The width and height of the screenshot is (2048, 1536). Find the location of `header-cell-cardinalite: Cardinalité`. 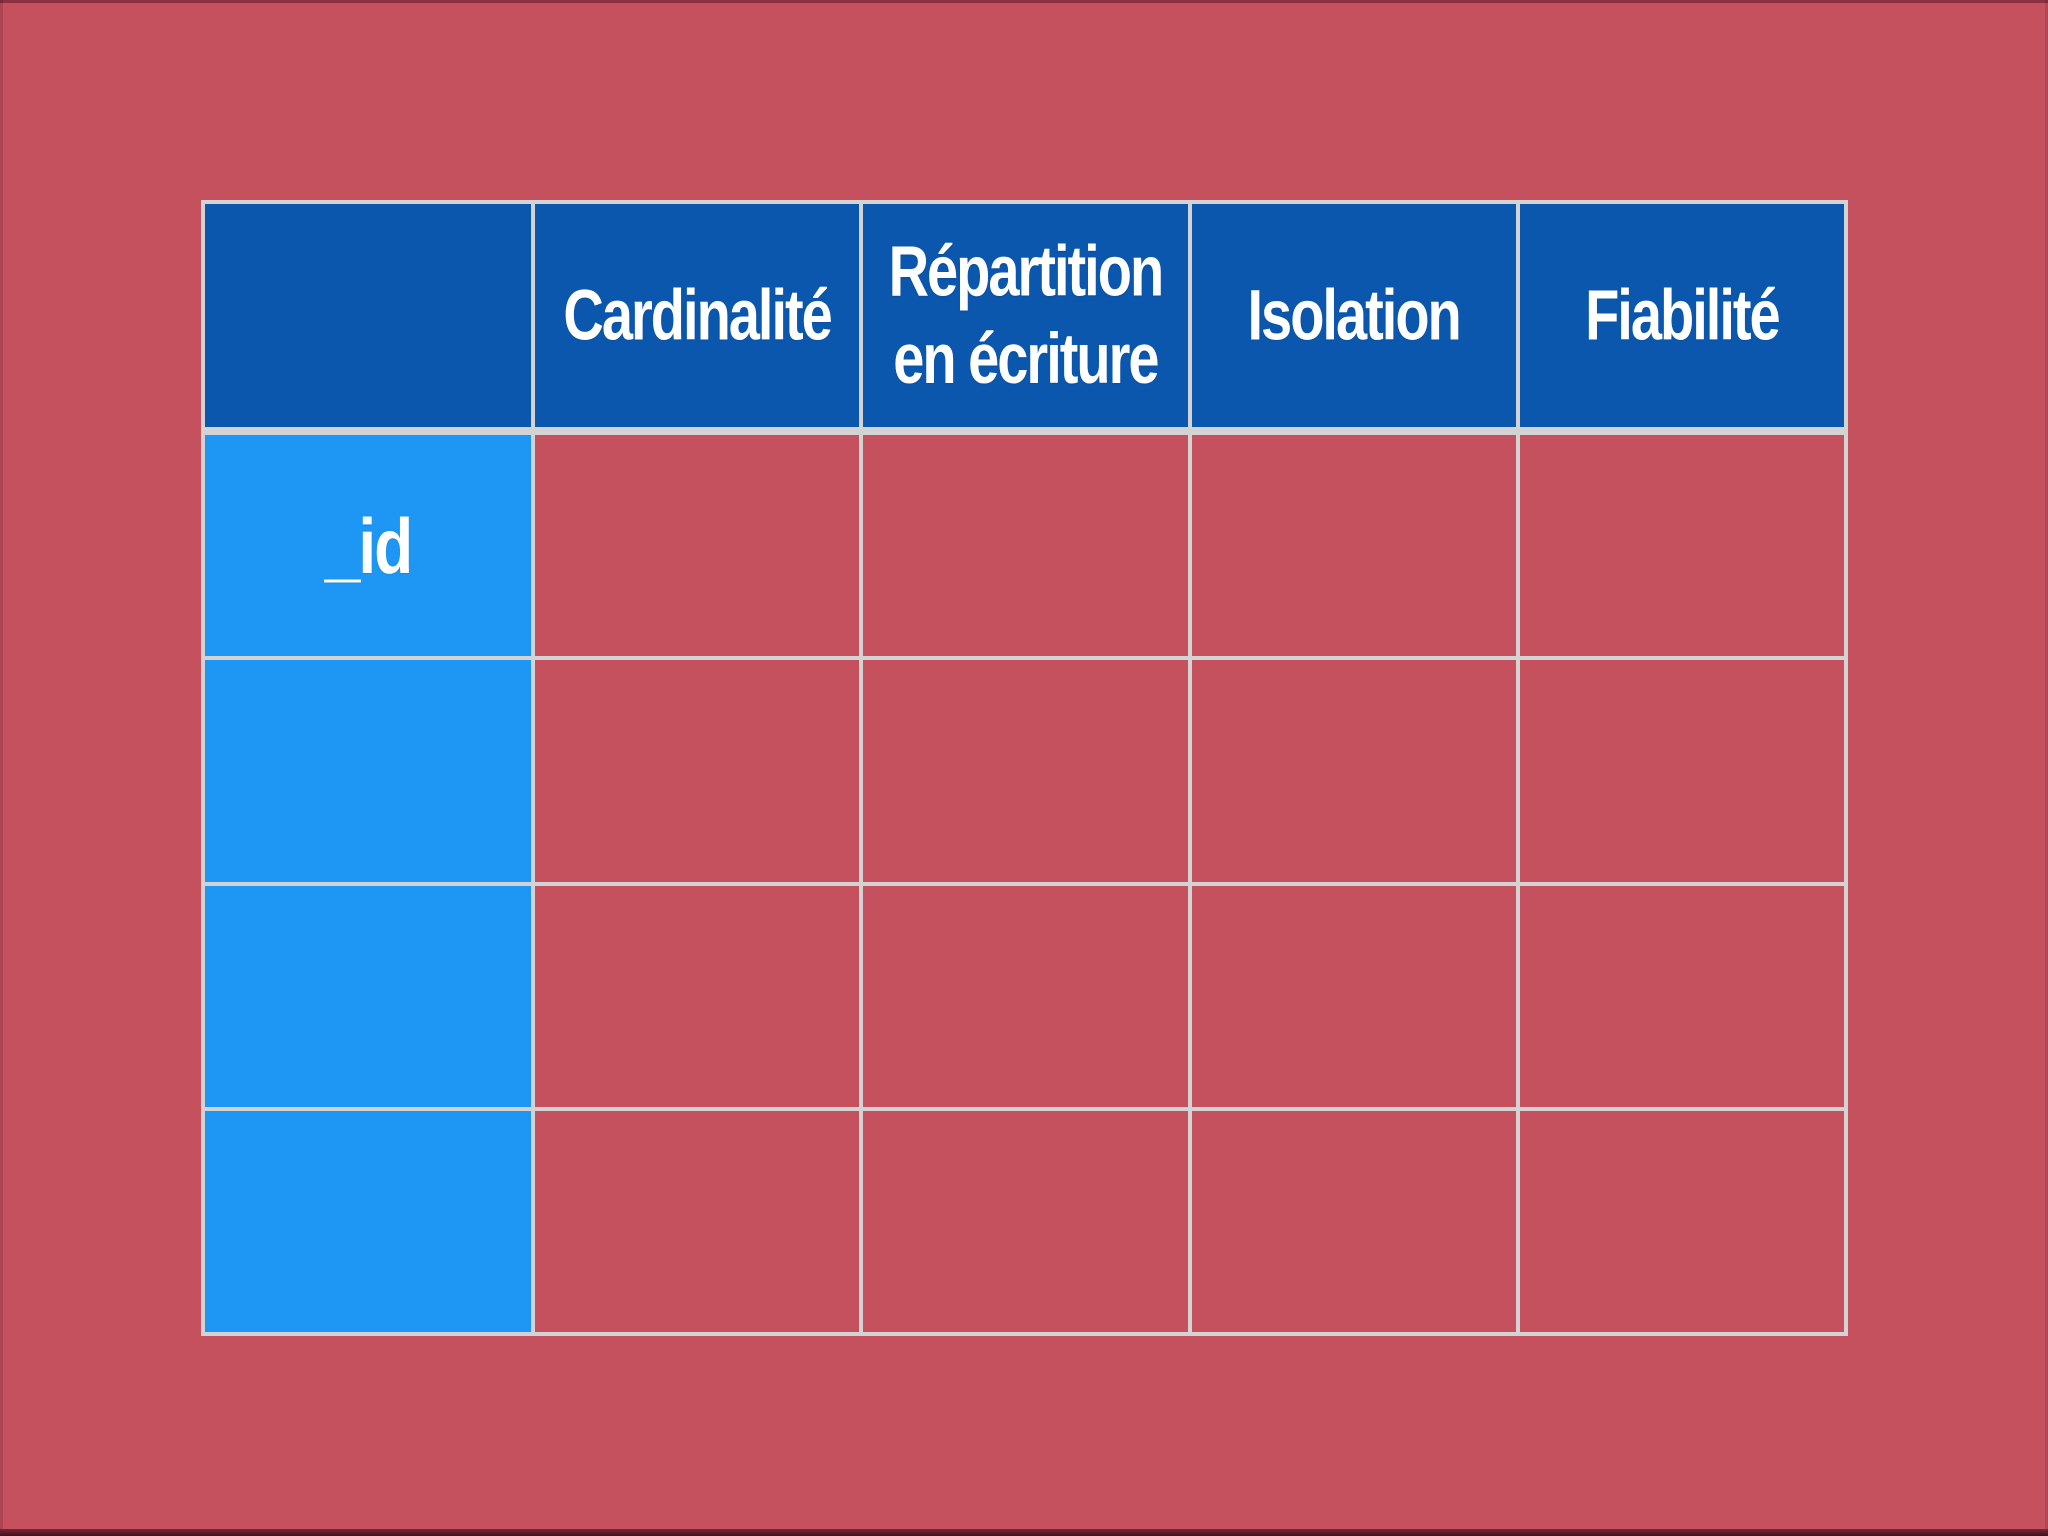

header-cell-cardinalite: Cardinalité is located at coordinates (697, 317).